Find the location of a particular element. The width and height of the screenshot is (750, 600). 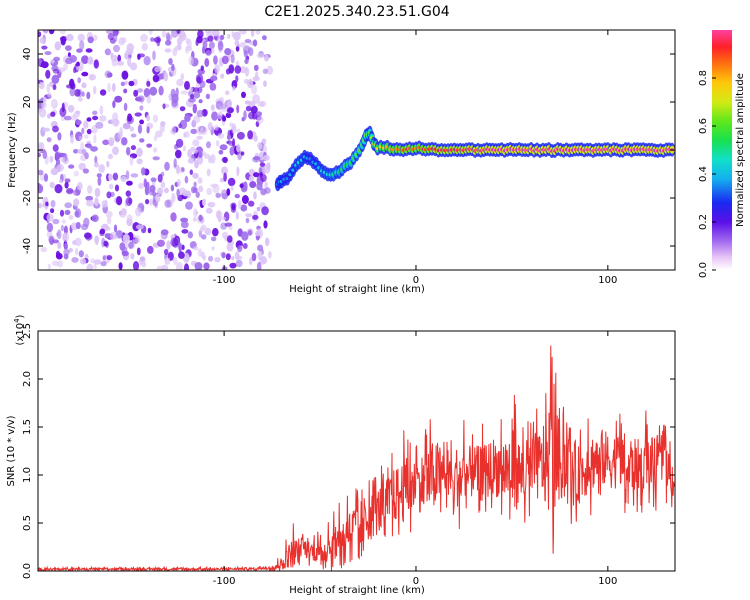

figure-title: C2E1.2025.340.23.51.G04 is located at coordinates (356, 12).